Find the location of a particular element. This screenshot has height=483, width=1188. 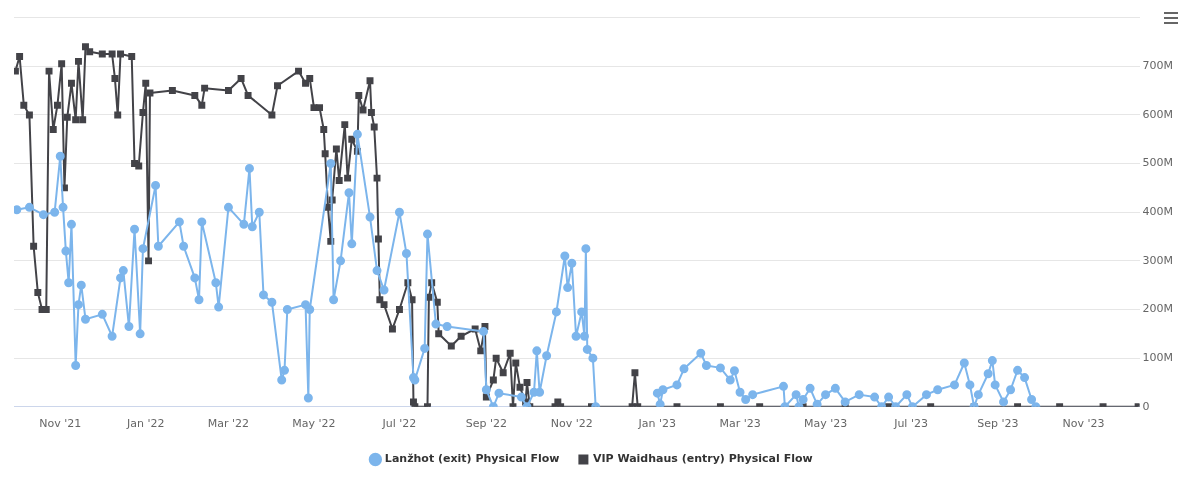

x-tick-label: May '23 is located at coordinates (825, 424).